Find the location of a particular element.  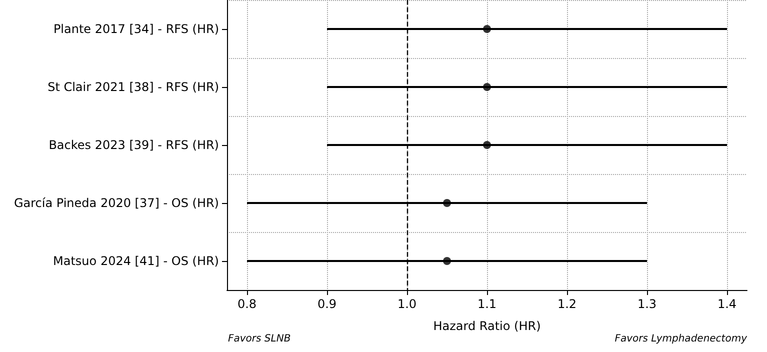

y-tick-label: Plante 2017 [34] - RFS (HR) is located at coordinates (136, 29).